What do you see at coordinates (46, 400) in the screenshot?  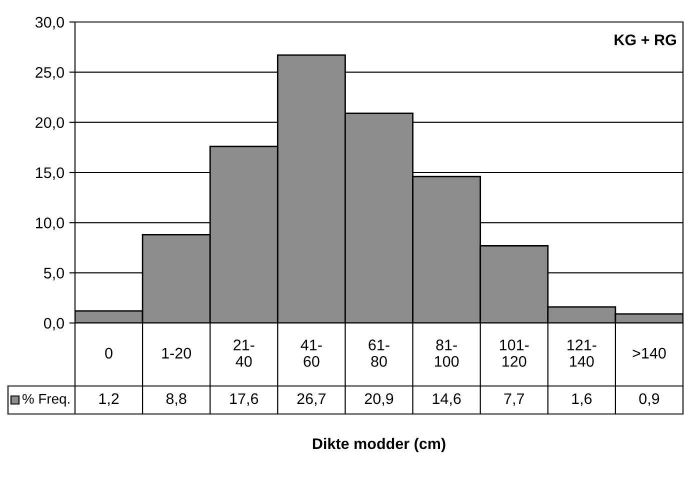 I see `legend-label: % Freq.` at bounding box center [46, 400].